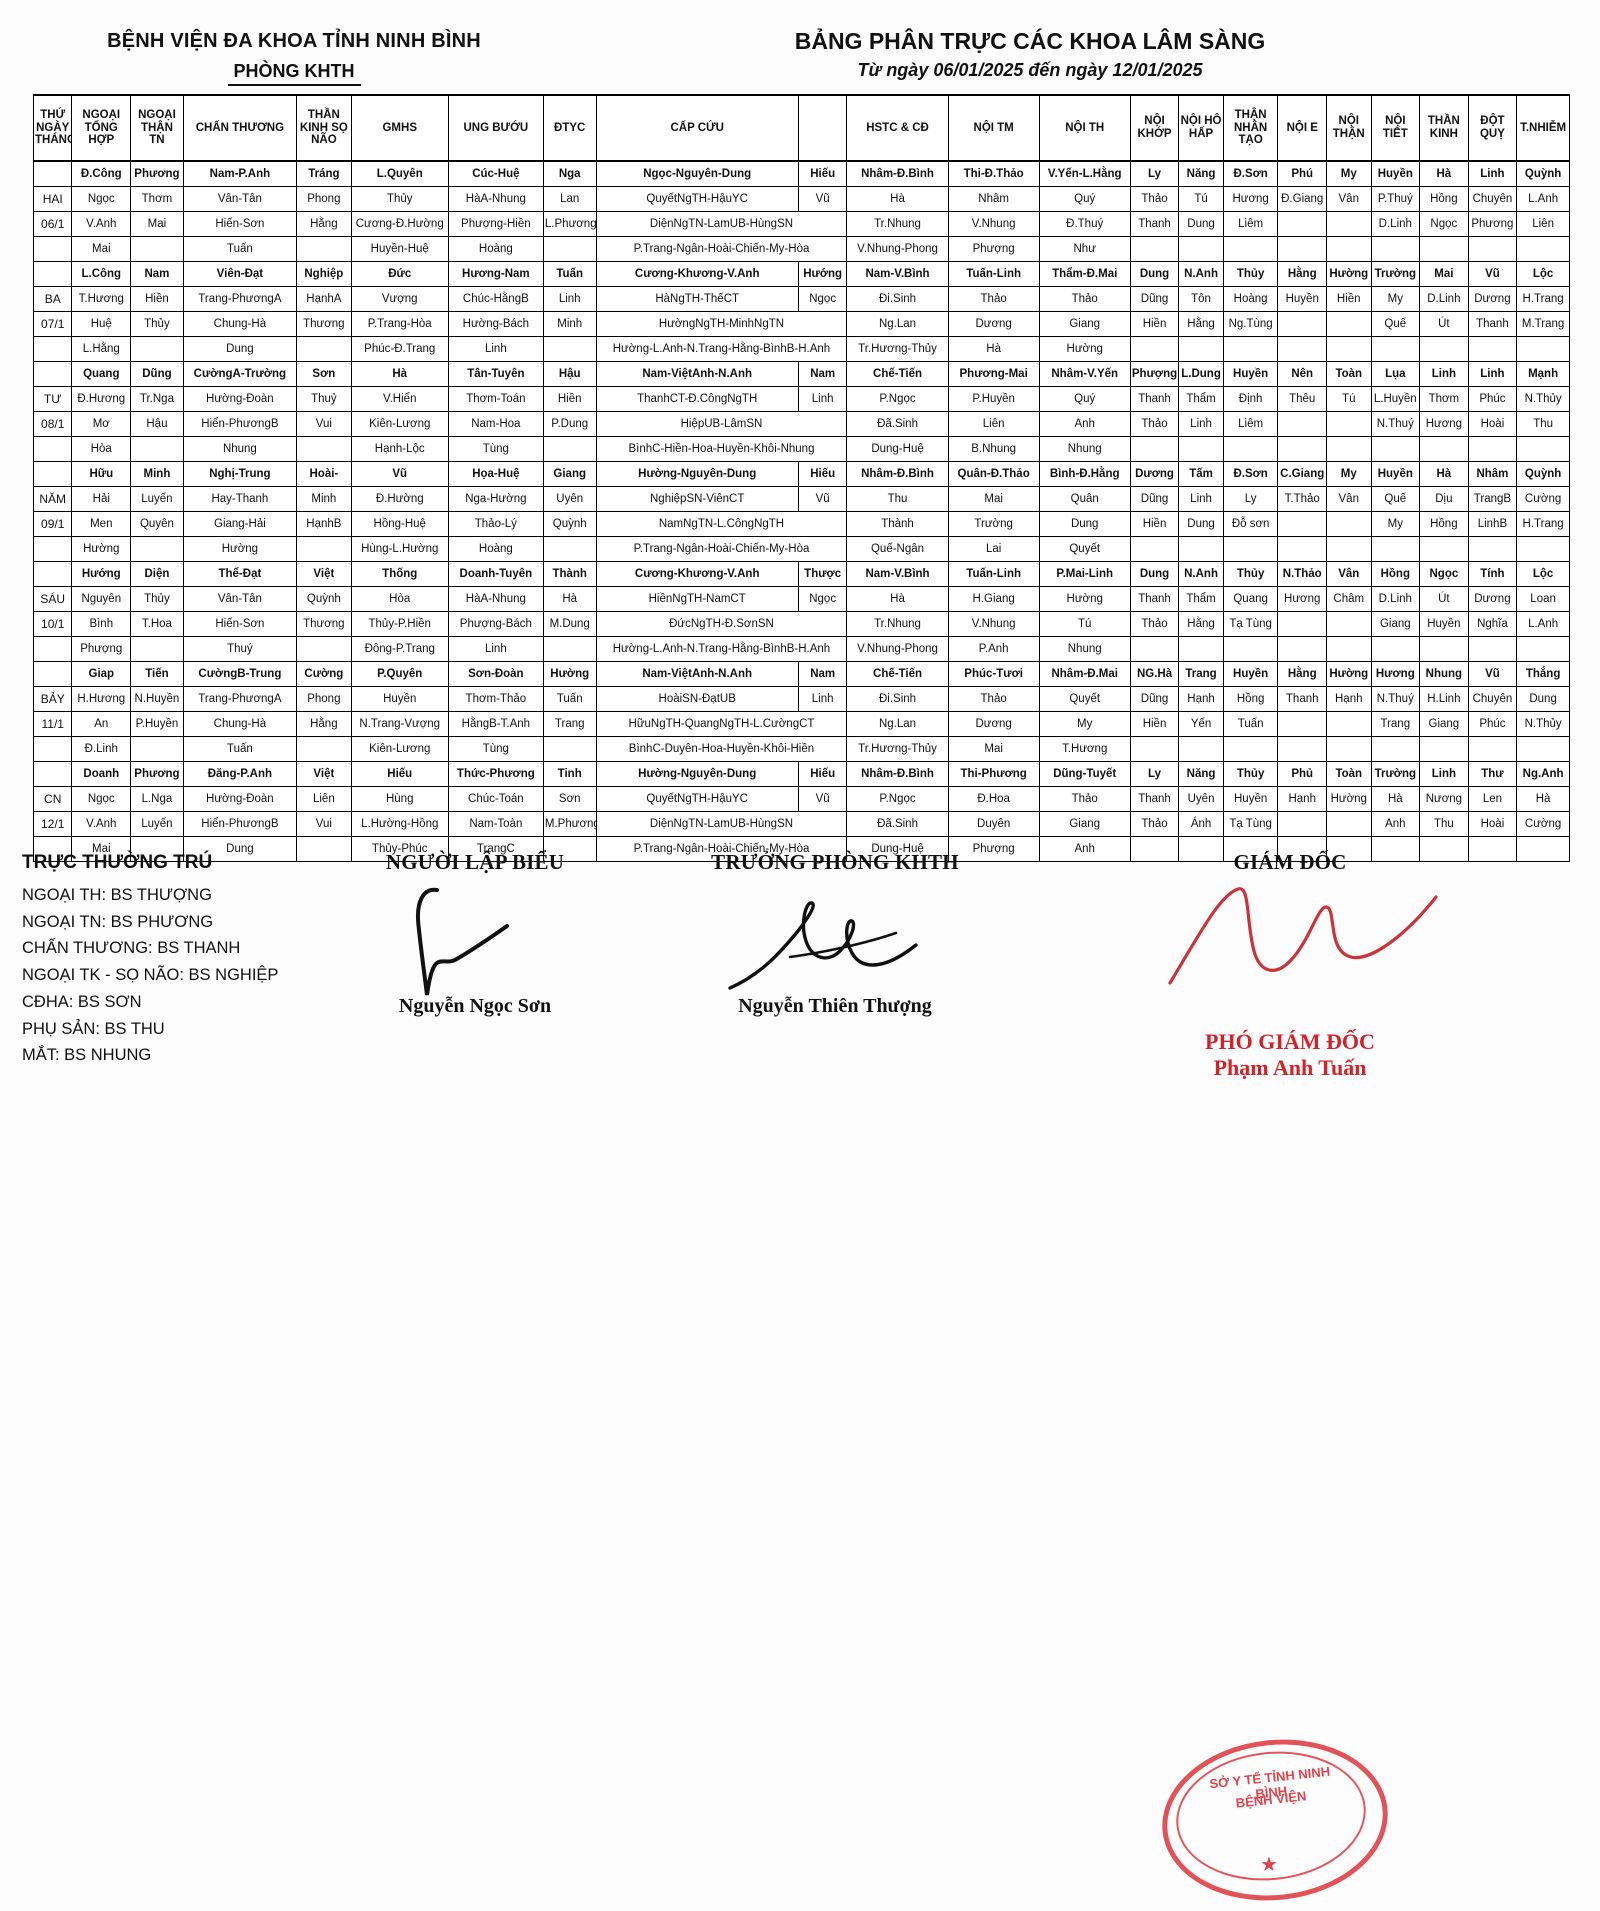  I want to click on duty-cell: H.Trang, so click(1543, 299).